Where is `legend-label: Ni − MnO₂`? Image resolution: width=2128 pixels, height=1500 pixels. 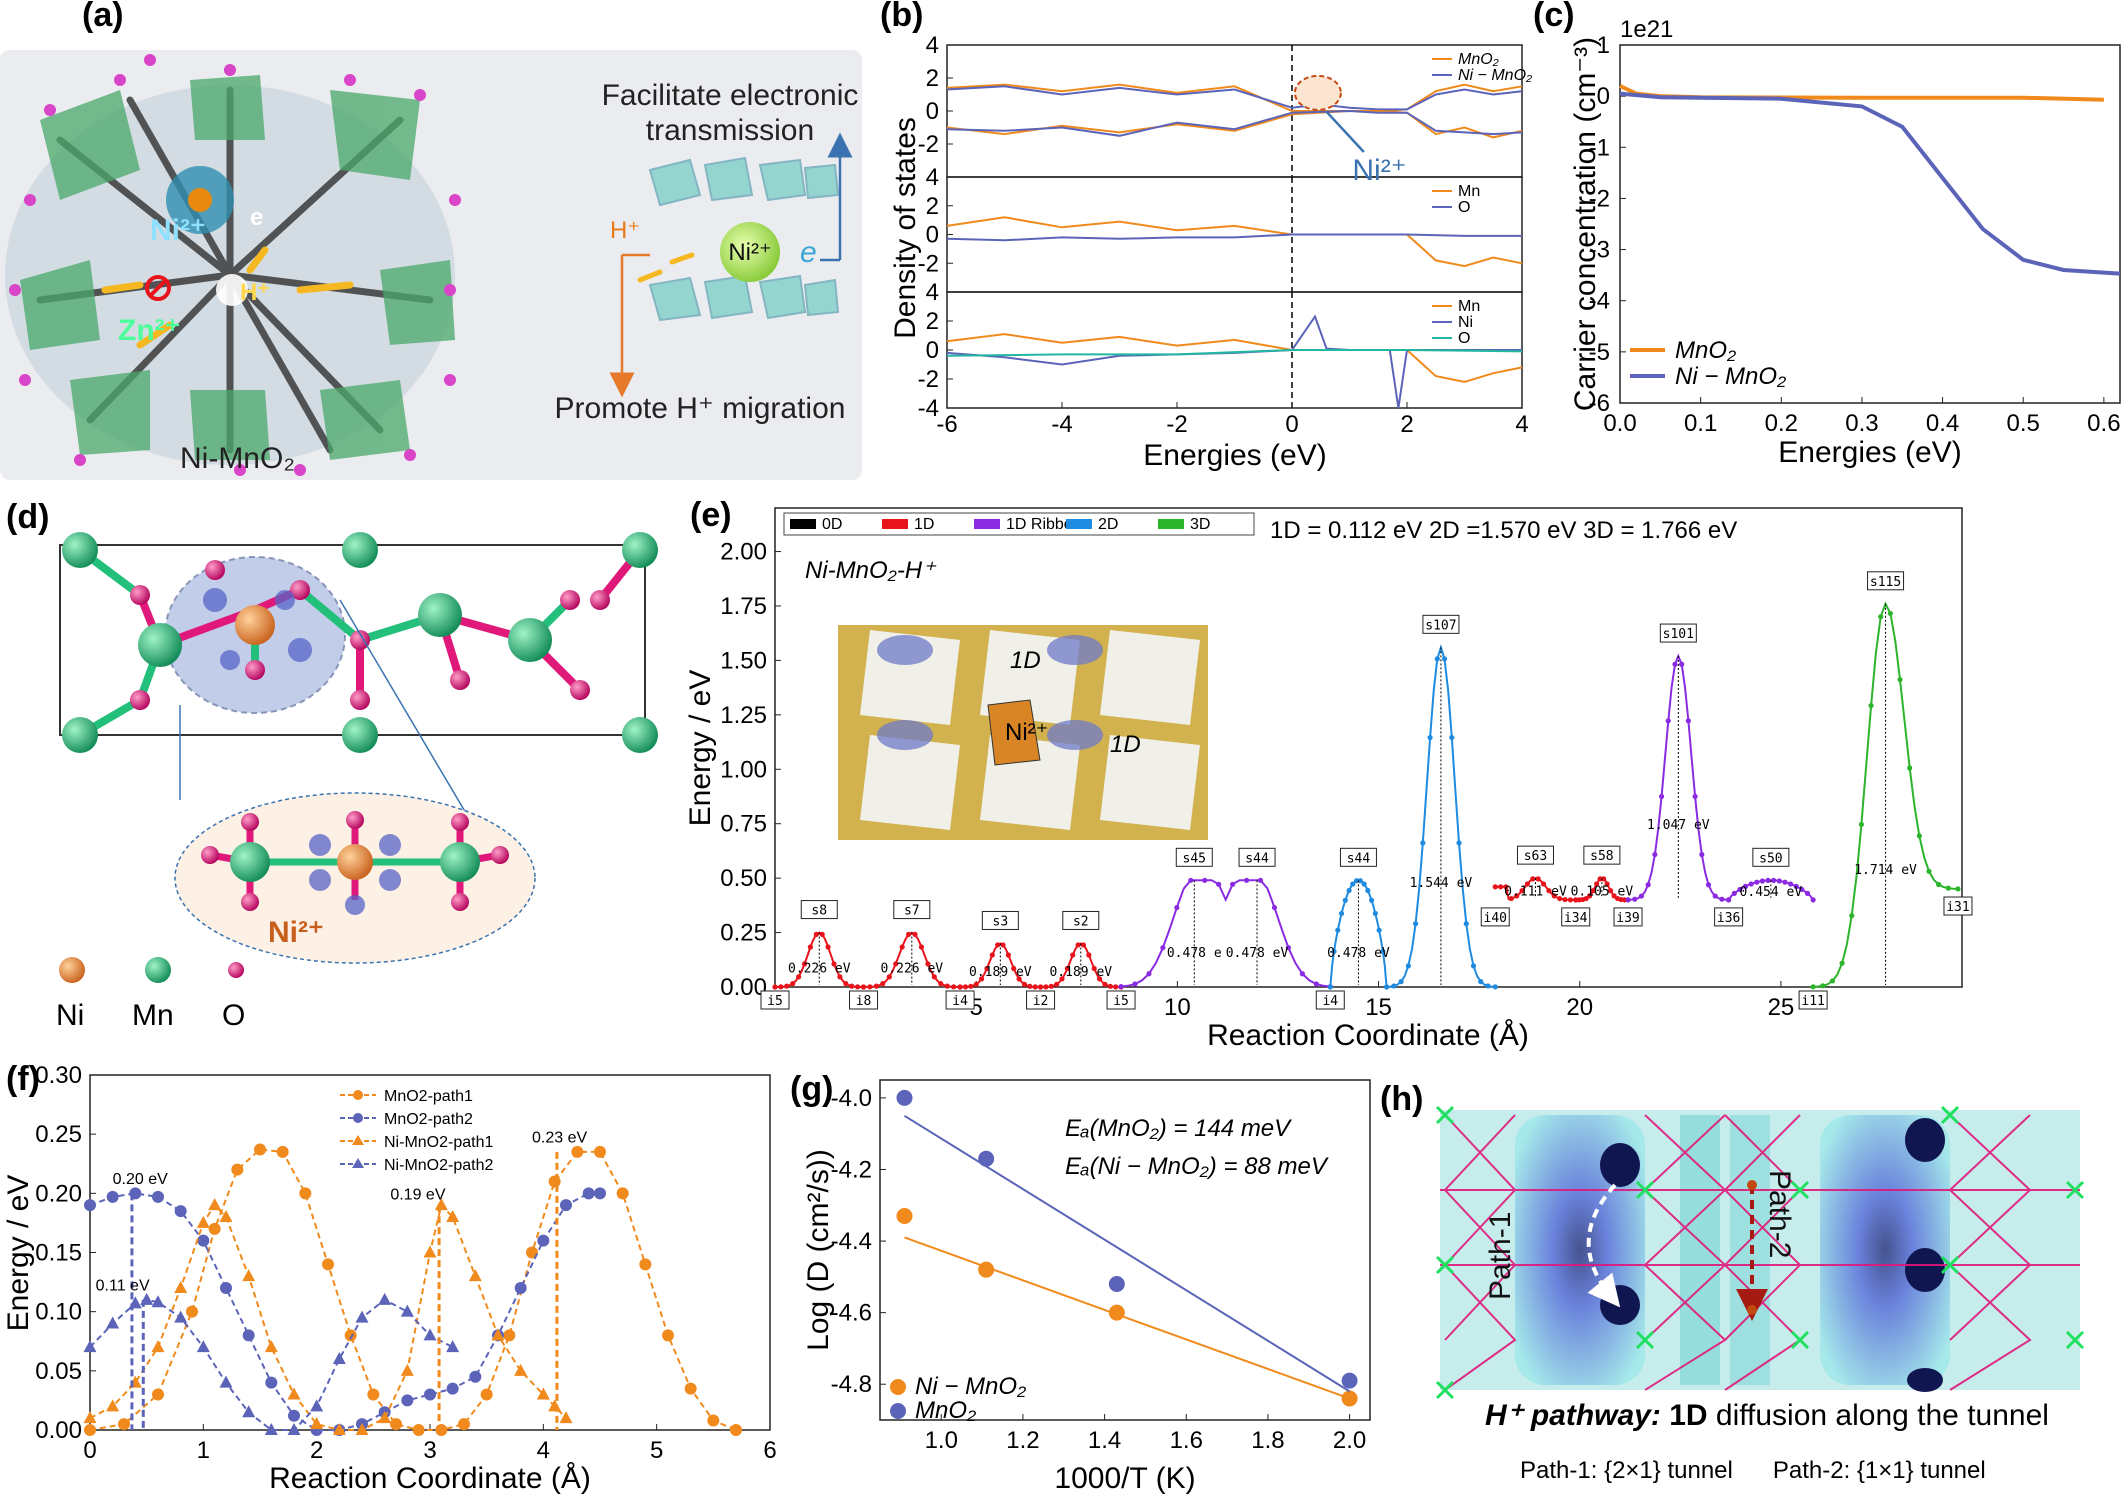
legend-label: Ni − MnO₂ is located at coordinates (970, 1386).